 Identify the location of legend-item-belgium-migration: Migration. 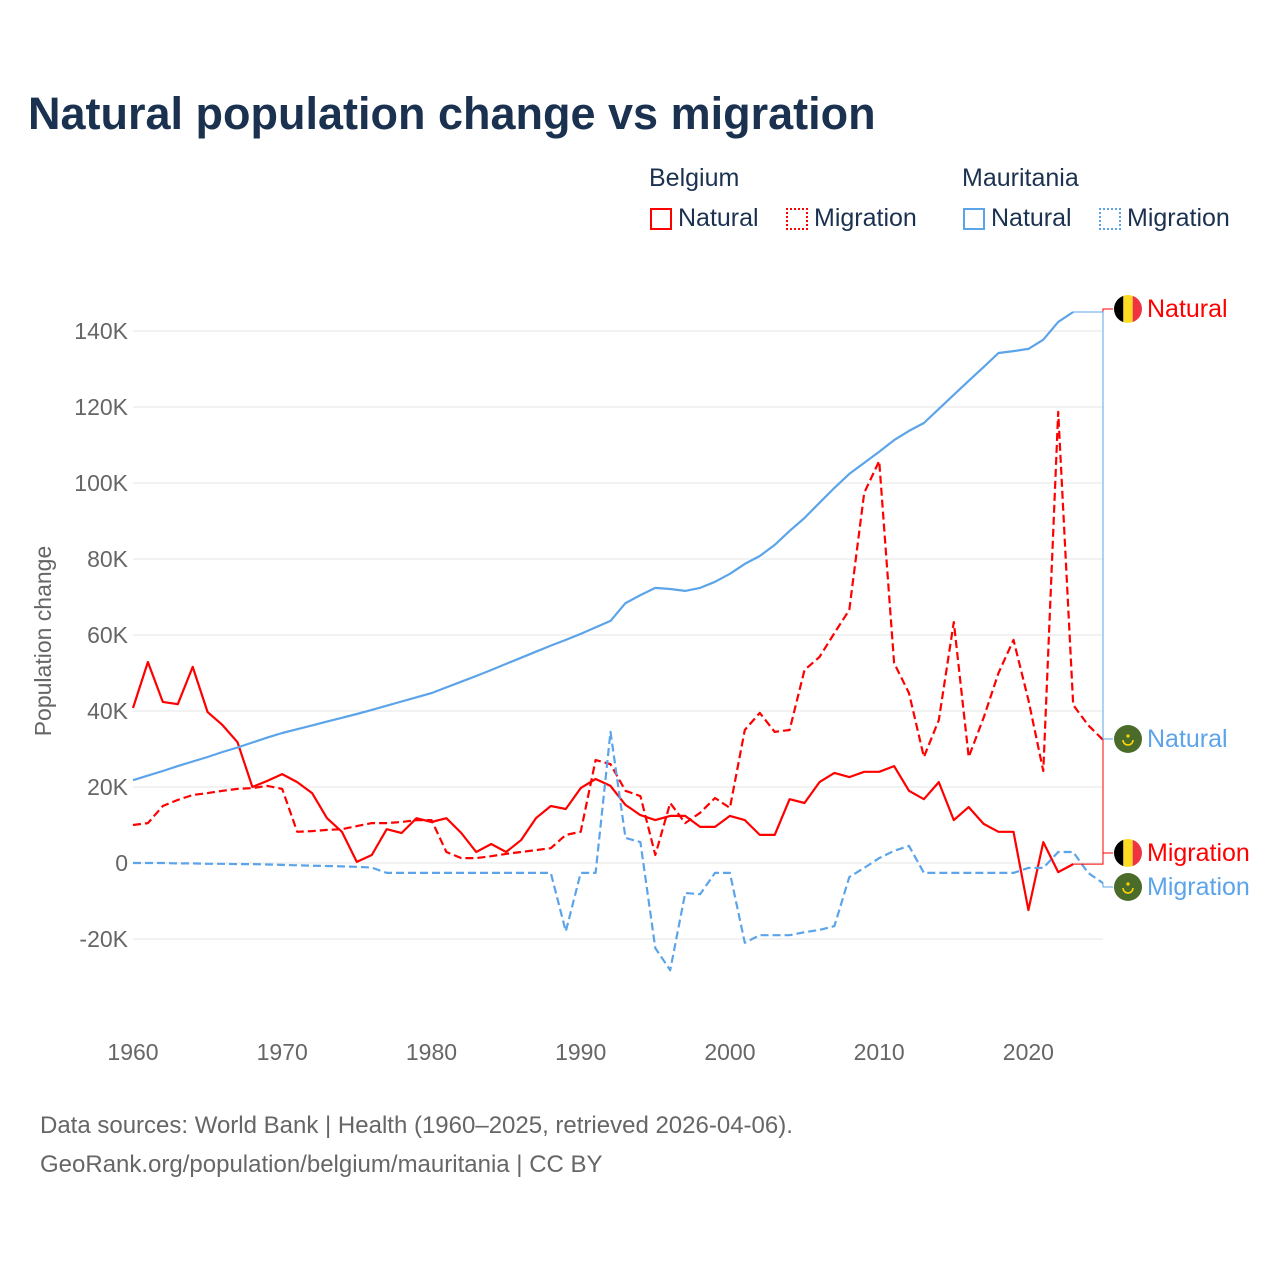
(851, 218).